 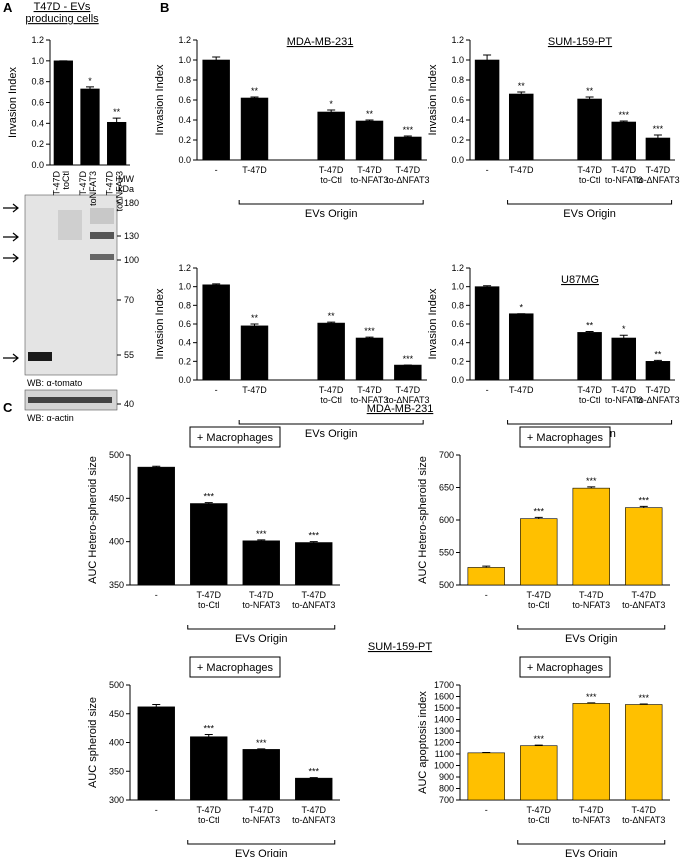 I want to click on section-title: MDA-MB-231, so click(x=400, y=409).